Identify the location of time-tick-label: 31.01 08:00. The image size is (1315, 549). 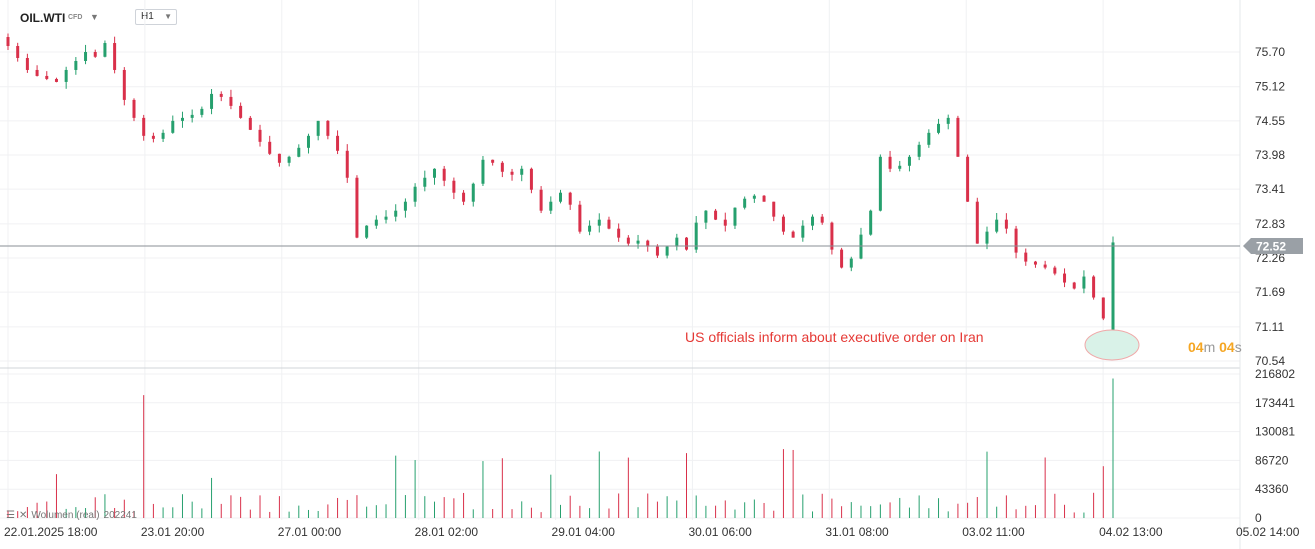
(857, 532).